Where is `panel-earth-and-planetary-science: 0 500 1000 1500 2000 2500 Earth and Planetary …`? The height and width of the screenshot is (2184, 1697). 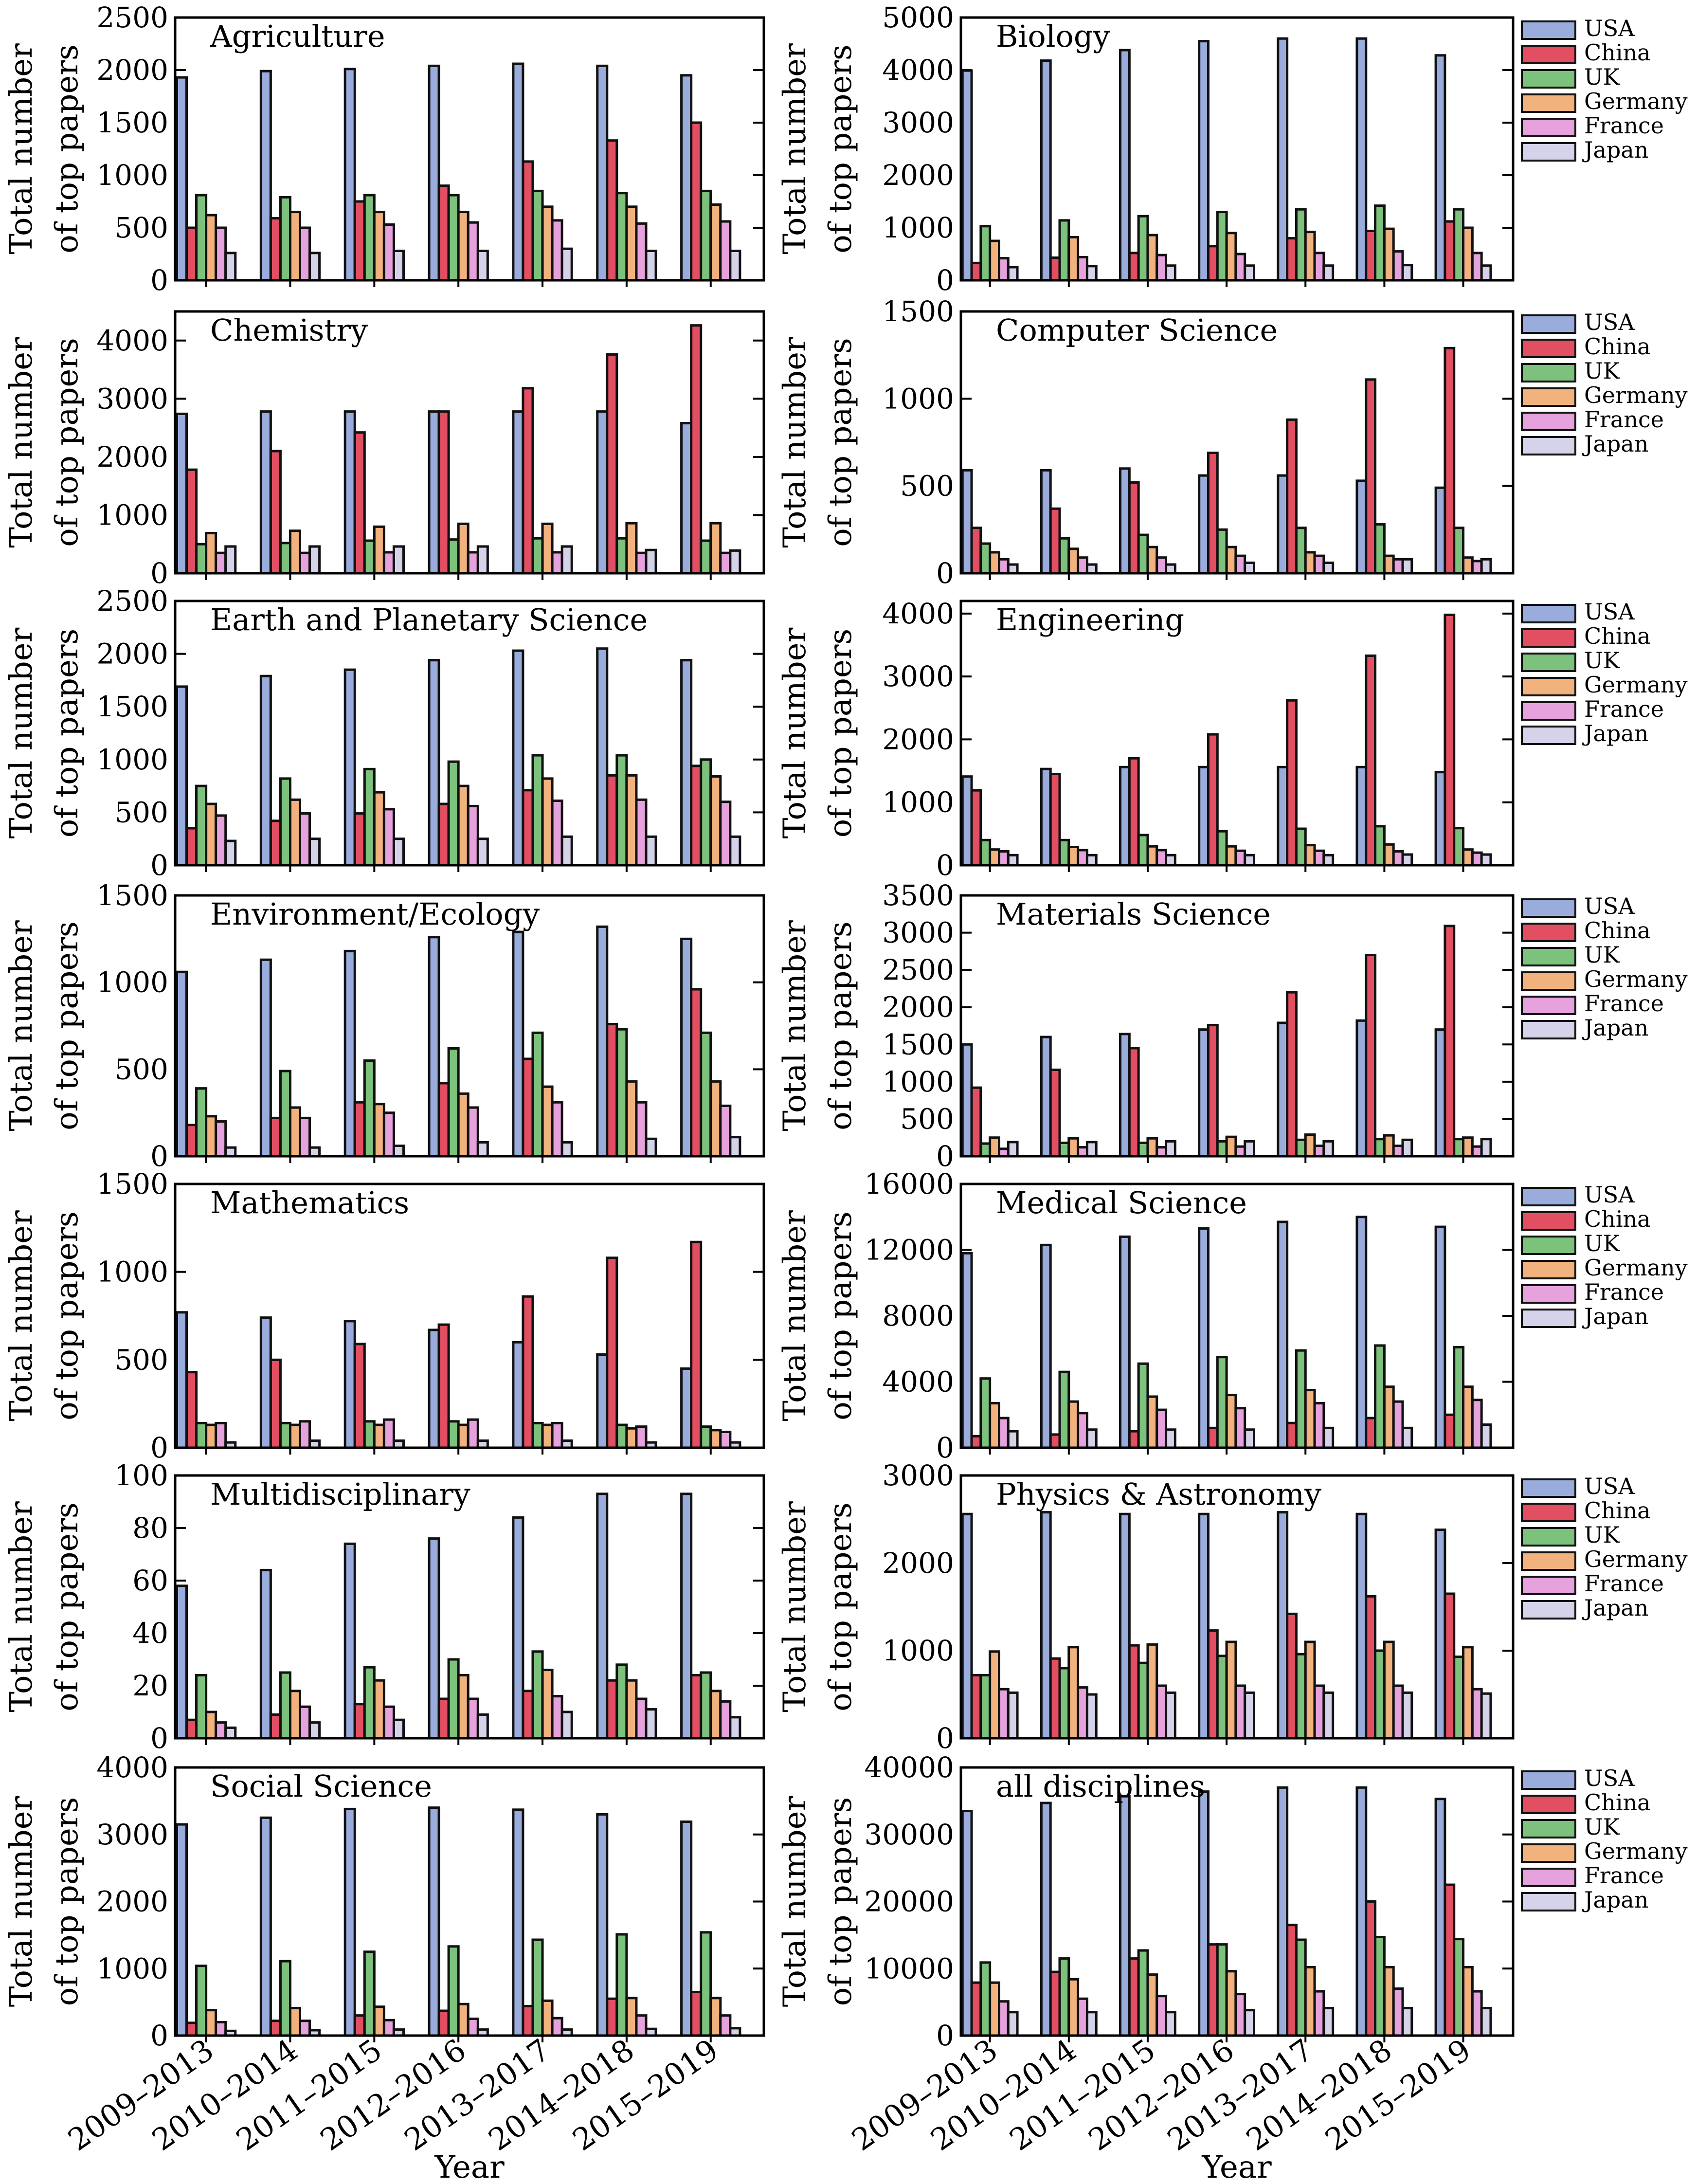 panel-earth-and-planetary-science: 0 500 1000 1500 2000 2500 Earth and Planetary … is located at coordinates (384, 733).